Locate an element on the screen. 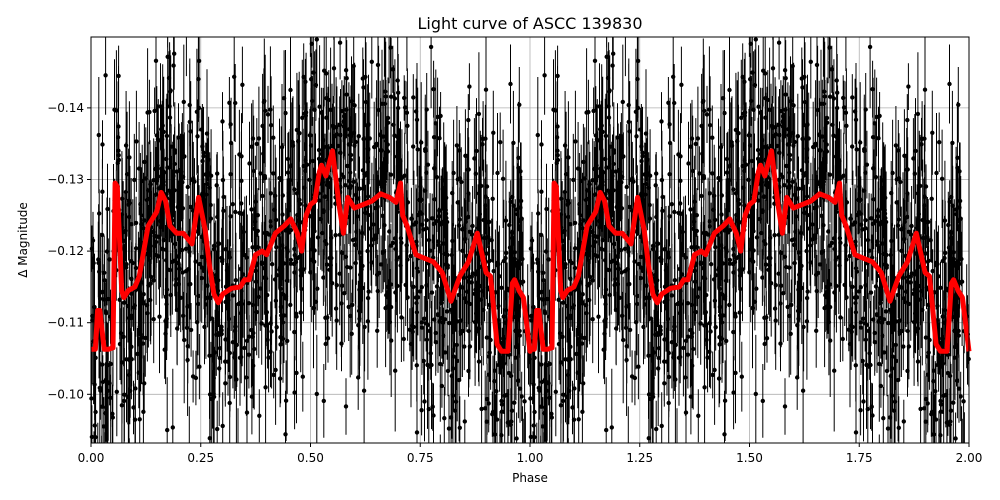 This screenshot has height=500, width=1000. x-tick-label: 0.25 is located at coordinates (200, 458).